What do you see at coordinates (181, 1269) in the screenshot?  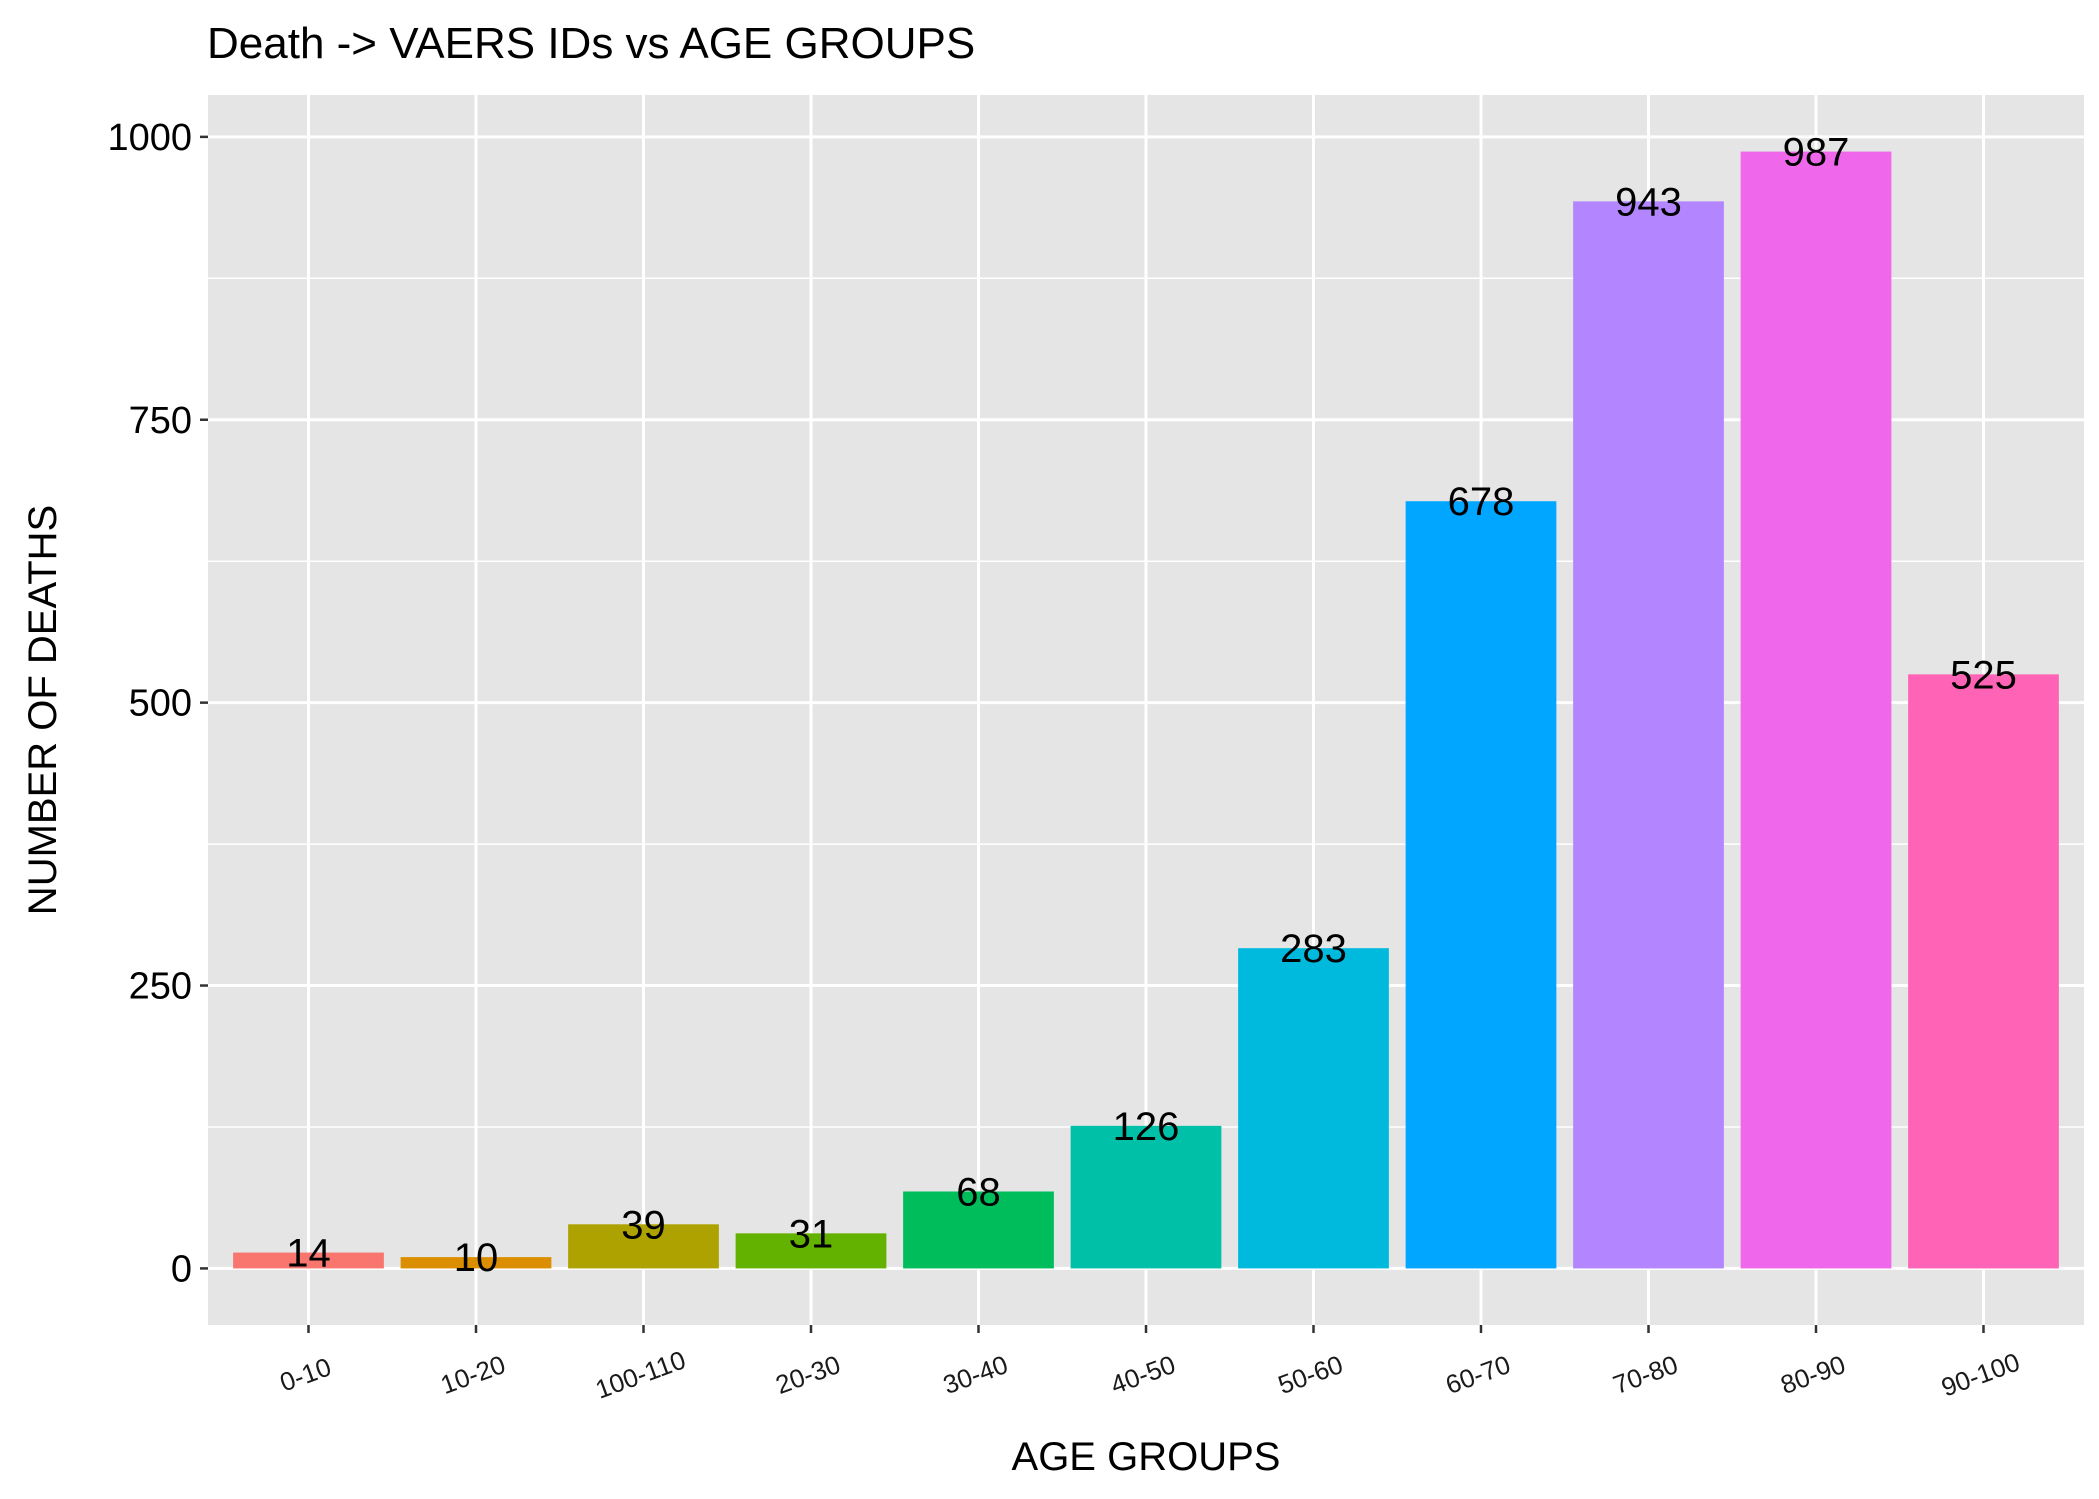 I see `y-tick-label: 0` at bounding box center [181, 1269].